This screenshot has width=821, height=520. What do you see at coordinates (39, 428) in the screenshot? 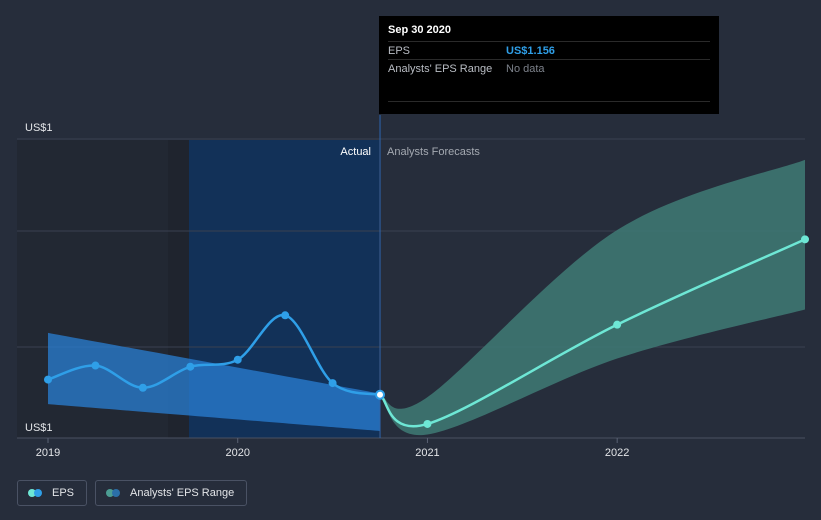
I see `y-label-bottom: US$1` at bounding box center [39, 428].